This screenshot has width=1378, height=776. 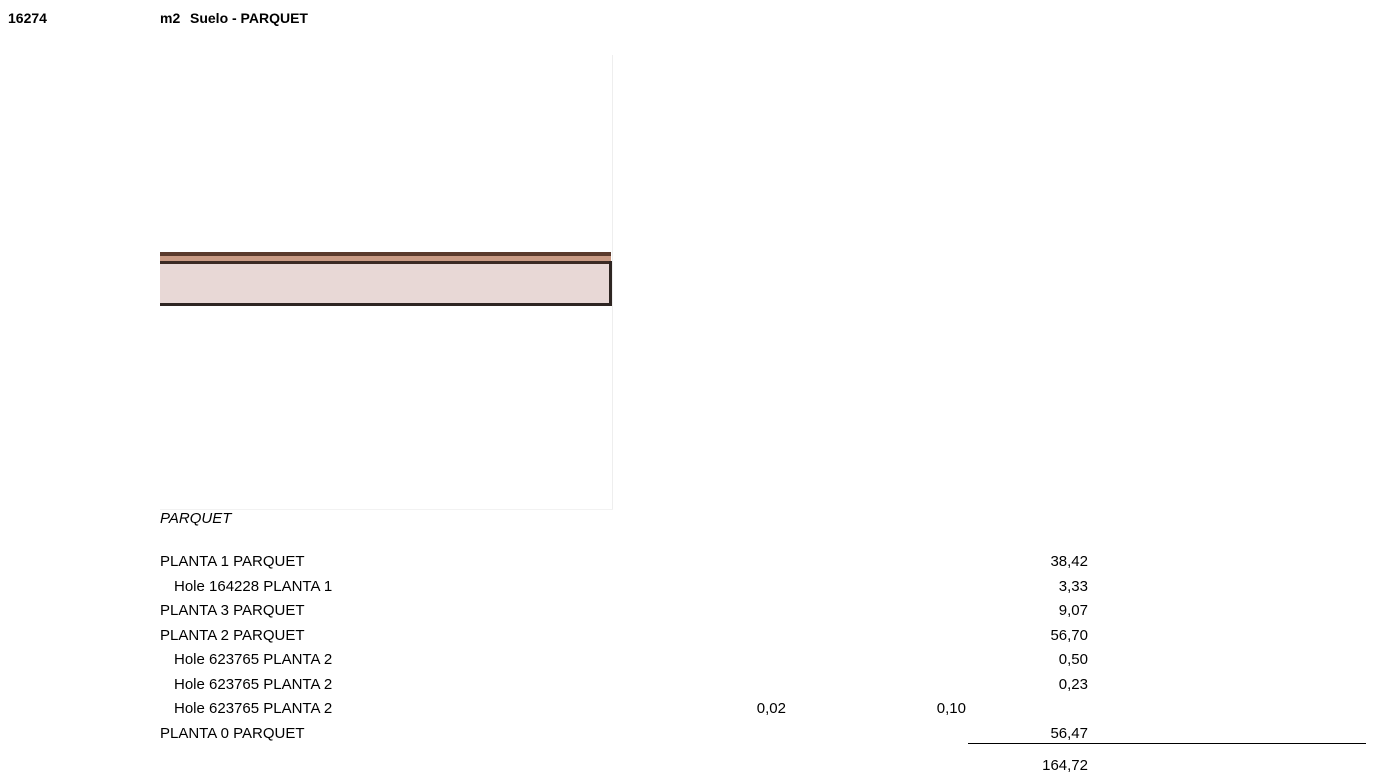 What do you see at coordinates (1073, 610) in the screenshot?
I see `row-quantity: 9,07` at bounding box center [1073, 610].